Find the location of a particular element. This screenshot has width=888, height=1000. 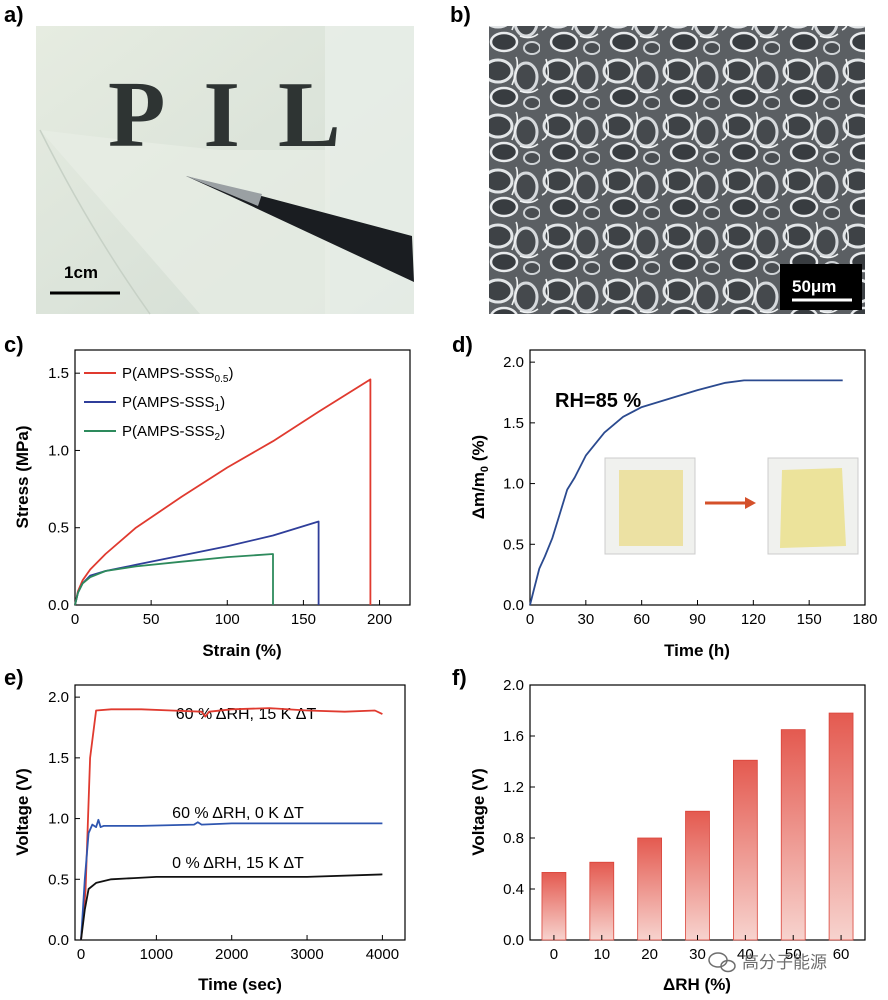

x-tick-label-f-0: 0 is located at coordinates (554, 954).